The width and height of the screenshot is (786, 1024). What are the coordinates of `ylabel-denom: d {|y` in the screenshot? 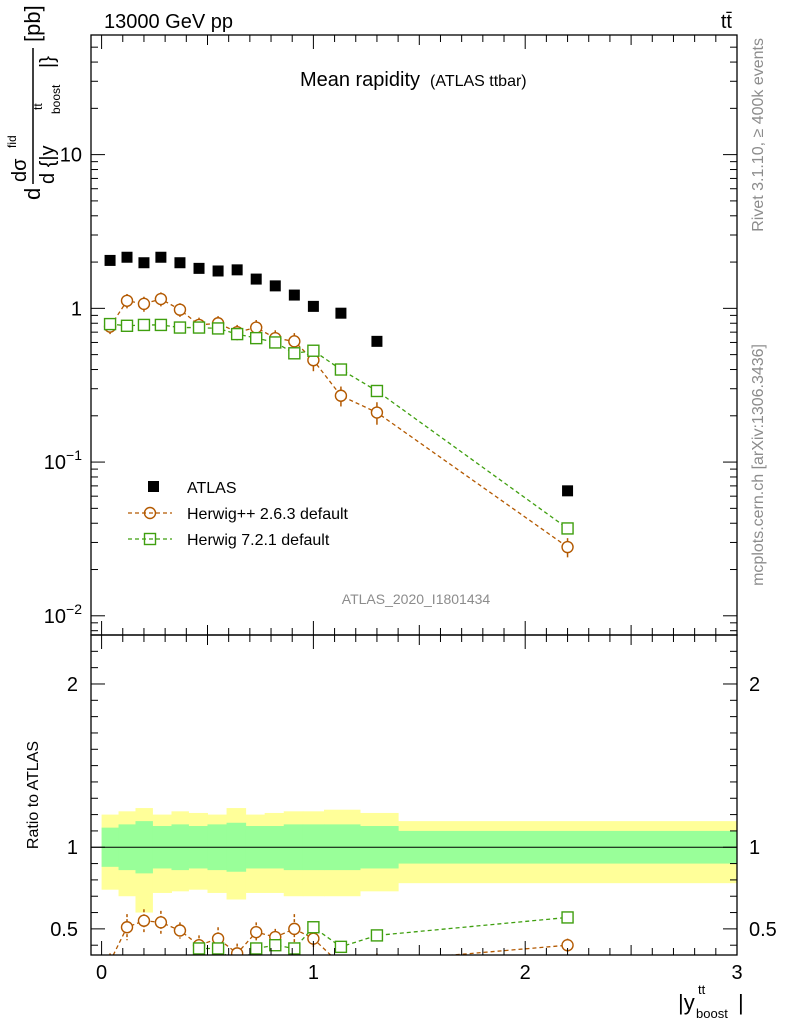 It's located at (48, 164).